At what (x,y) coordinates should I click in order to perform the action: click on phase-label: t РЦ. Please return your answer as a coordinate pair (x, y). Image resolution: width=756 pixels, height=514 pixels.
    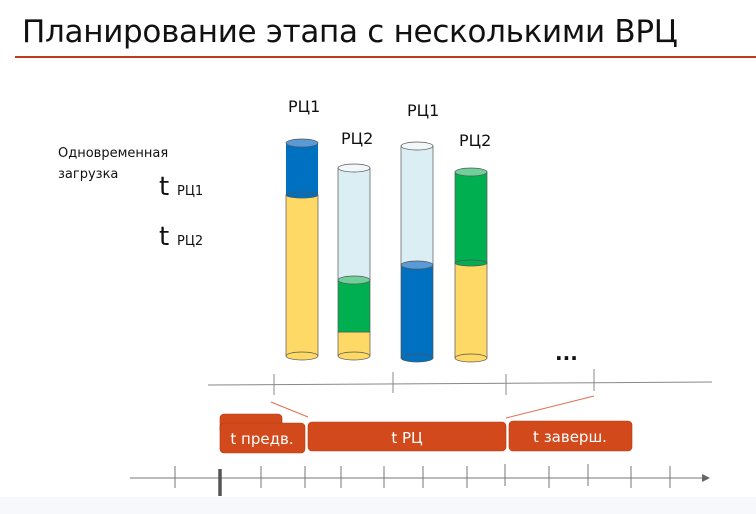
    Looking at the image, I should click on (407, 438).